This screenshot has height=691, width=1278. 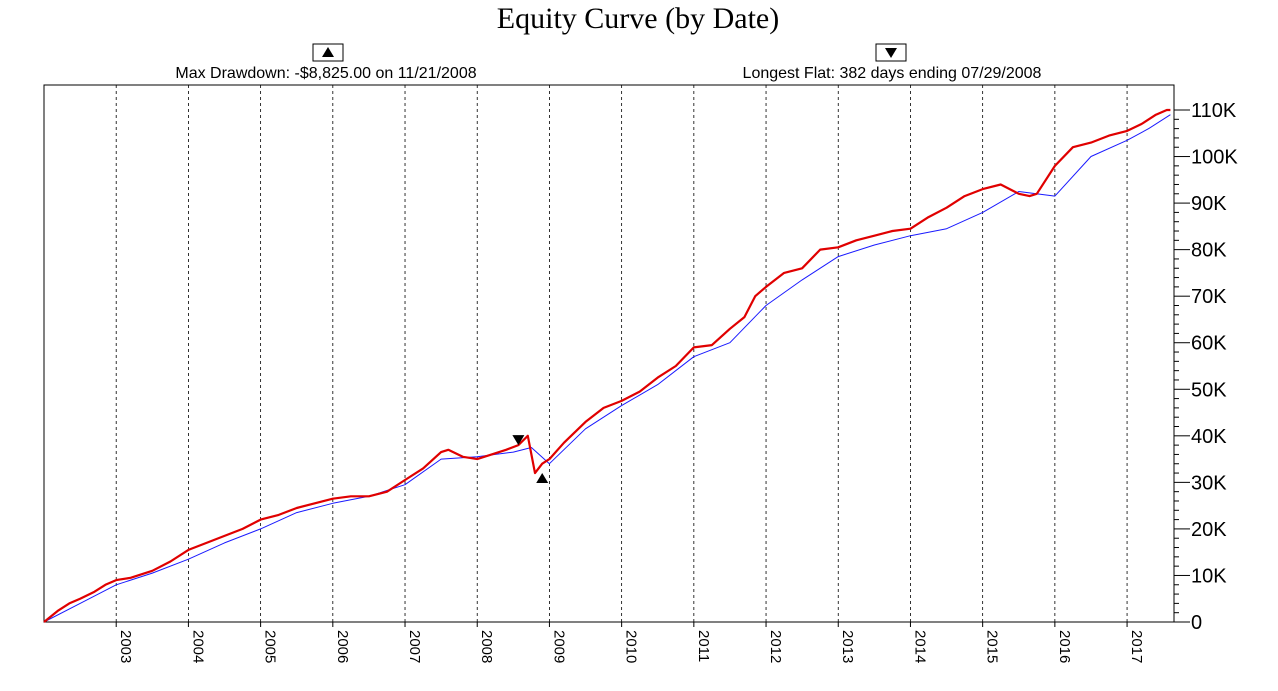 I want to click on max-drawdown-annotation: Max Drawdown: -$8,825.00 on 11/21/2008, so click(x=326, y=62).